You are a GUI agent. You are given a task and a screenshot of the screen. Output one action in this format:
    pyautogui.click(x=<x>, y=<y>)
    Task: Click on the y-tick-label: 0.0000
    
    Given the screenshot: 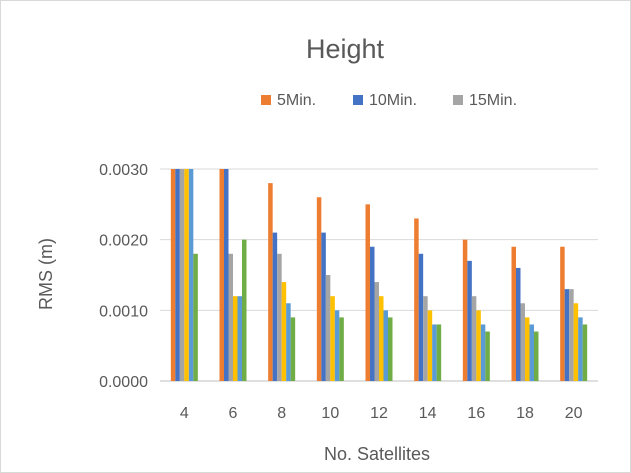 What is the action you would take?
    pyautogui.click(x=123, y=382)
    